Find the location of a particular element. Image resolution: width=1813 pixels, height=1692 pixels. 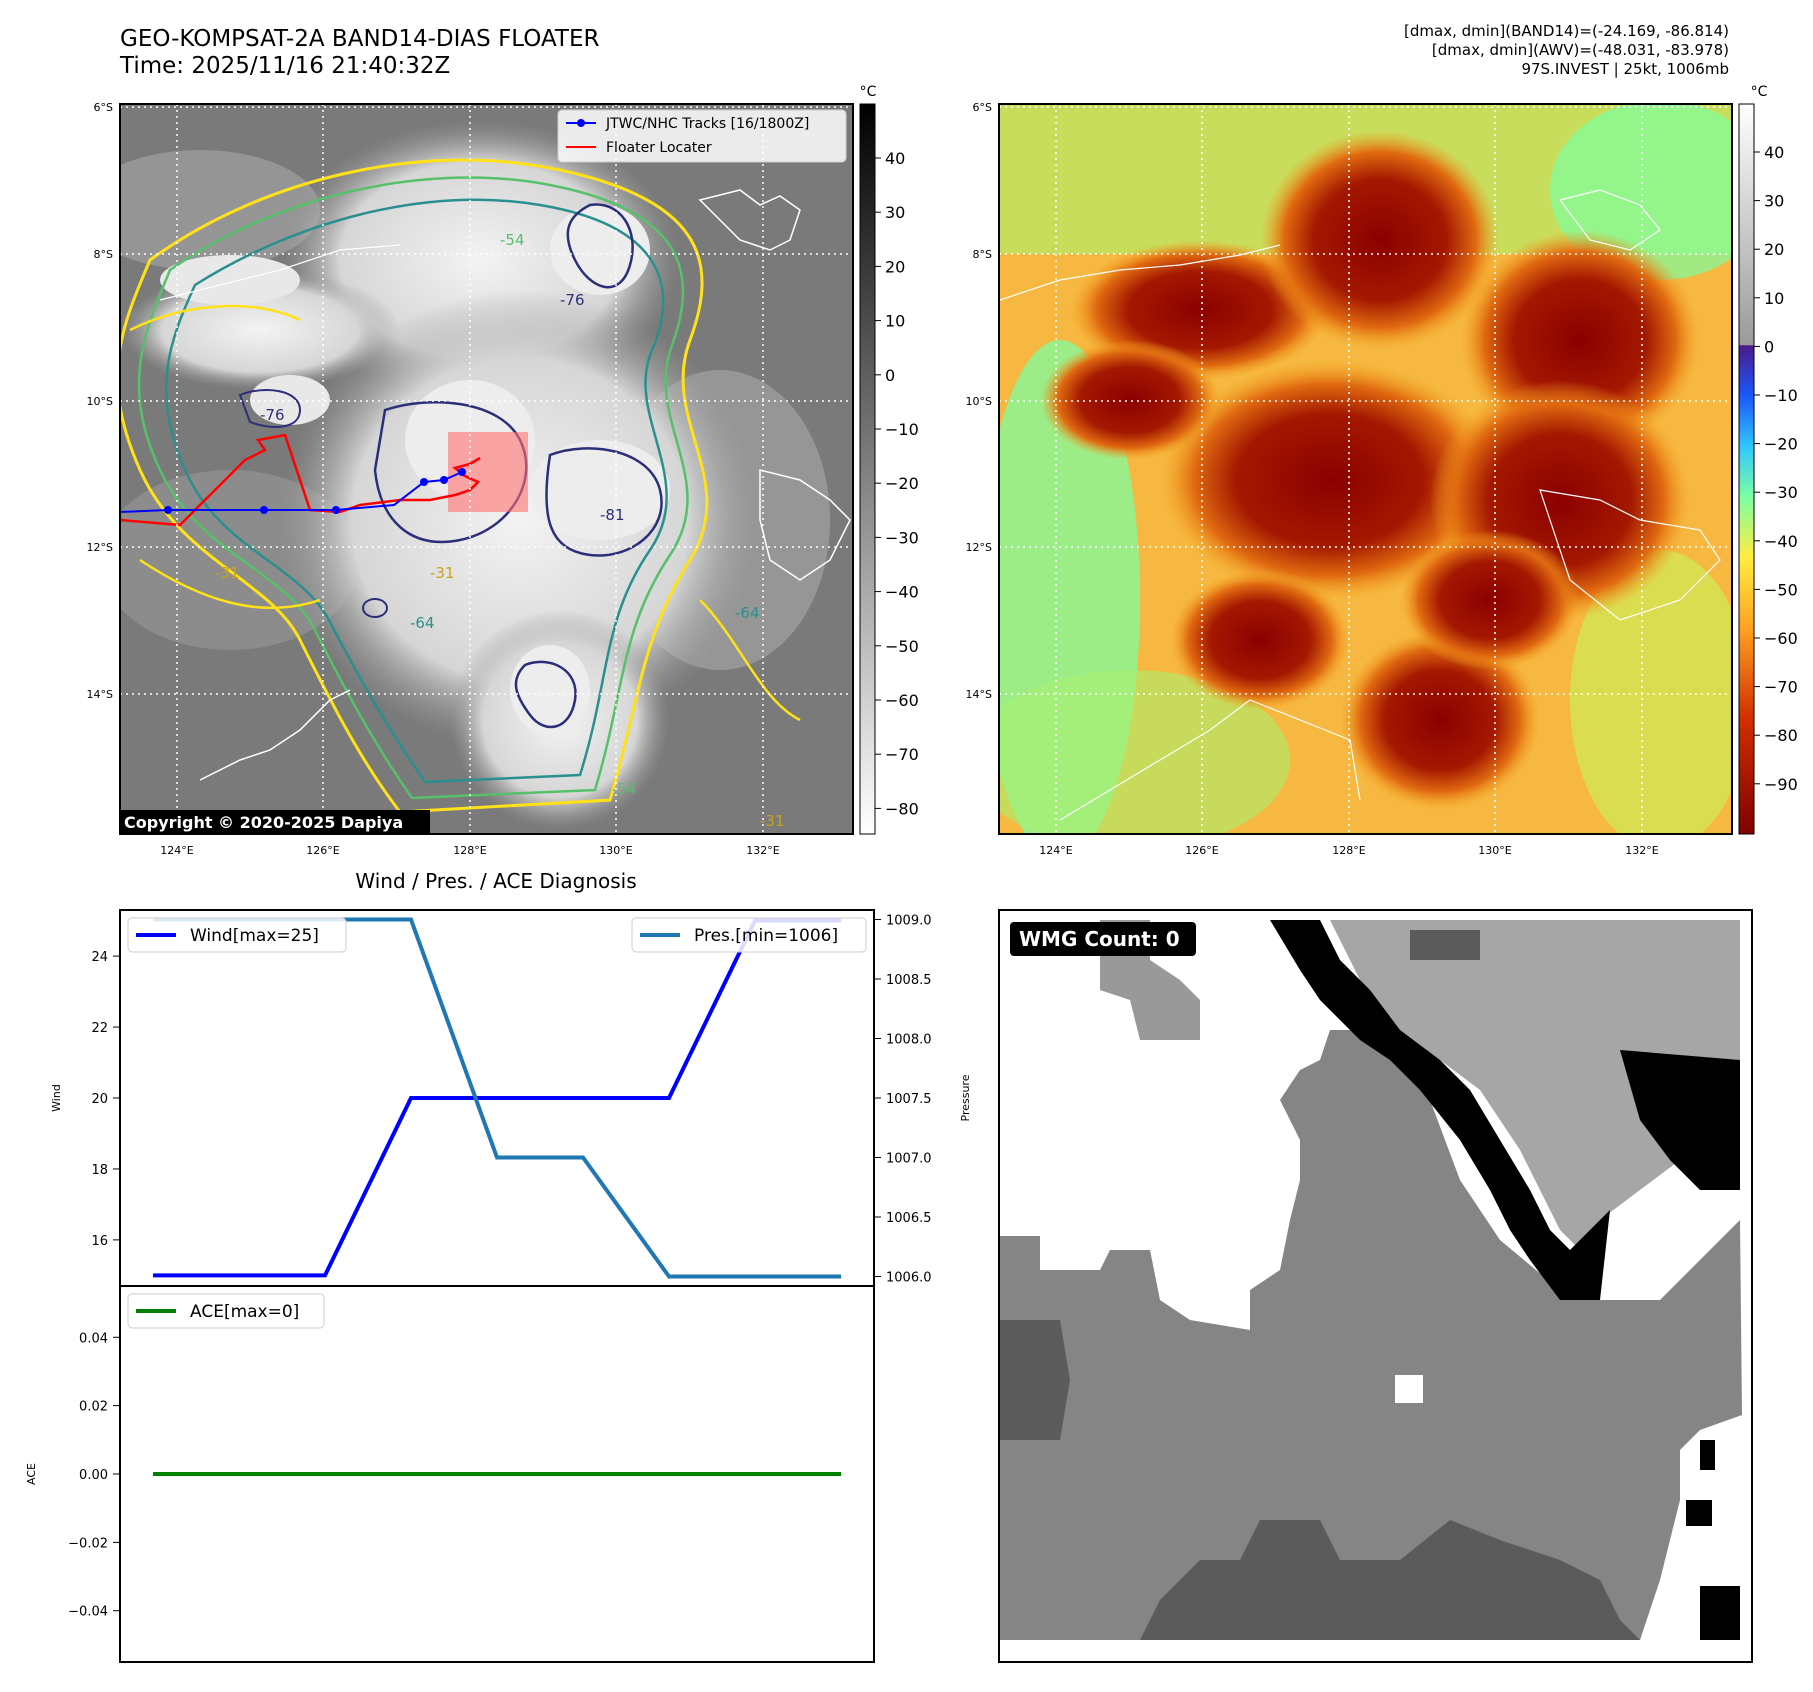

pressure-tick-label: 1008.5 is located at coordinates (909, 980).